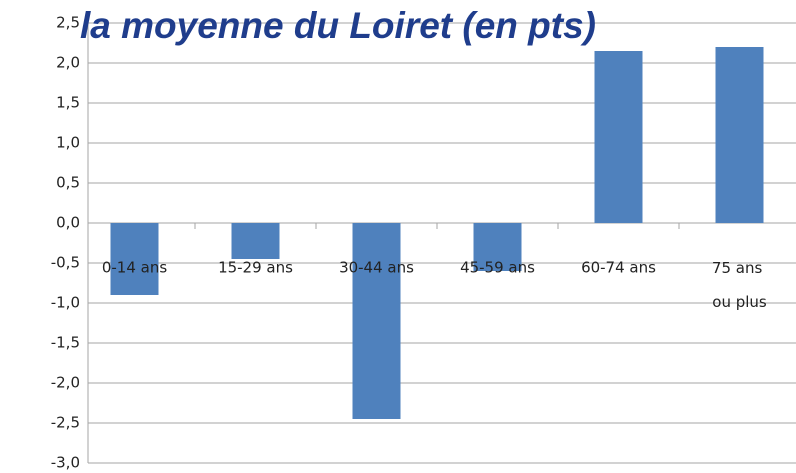  I want to click on x-tick-label: 75 ans ou plus, so click(739, 285).